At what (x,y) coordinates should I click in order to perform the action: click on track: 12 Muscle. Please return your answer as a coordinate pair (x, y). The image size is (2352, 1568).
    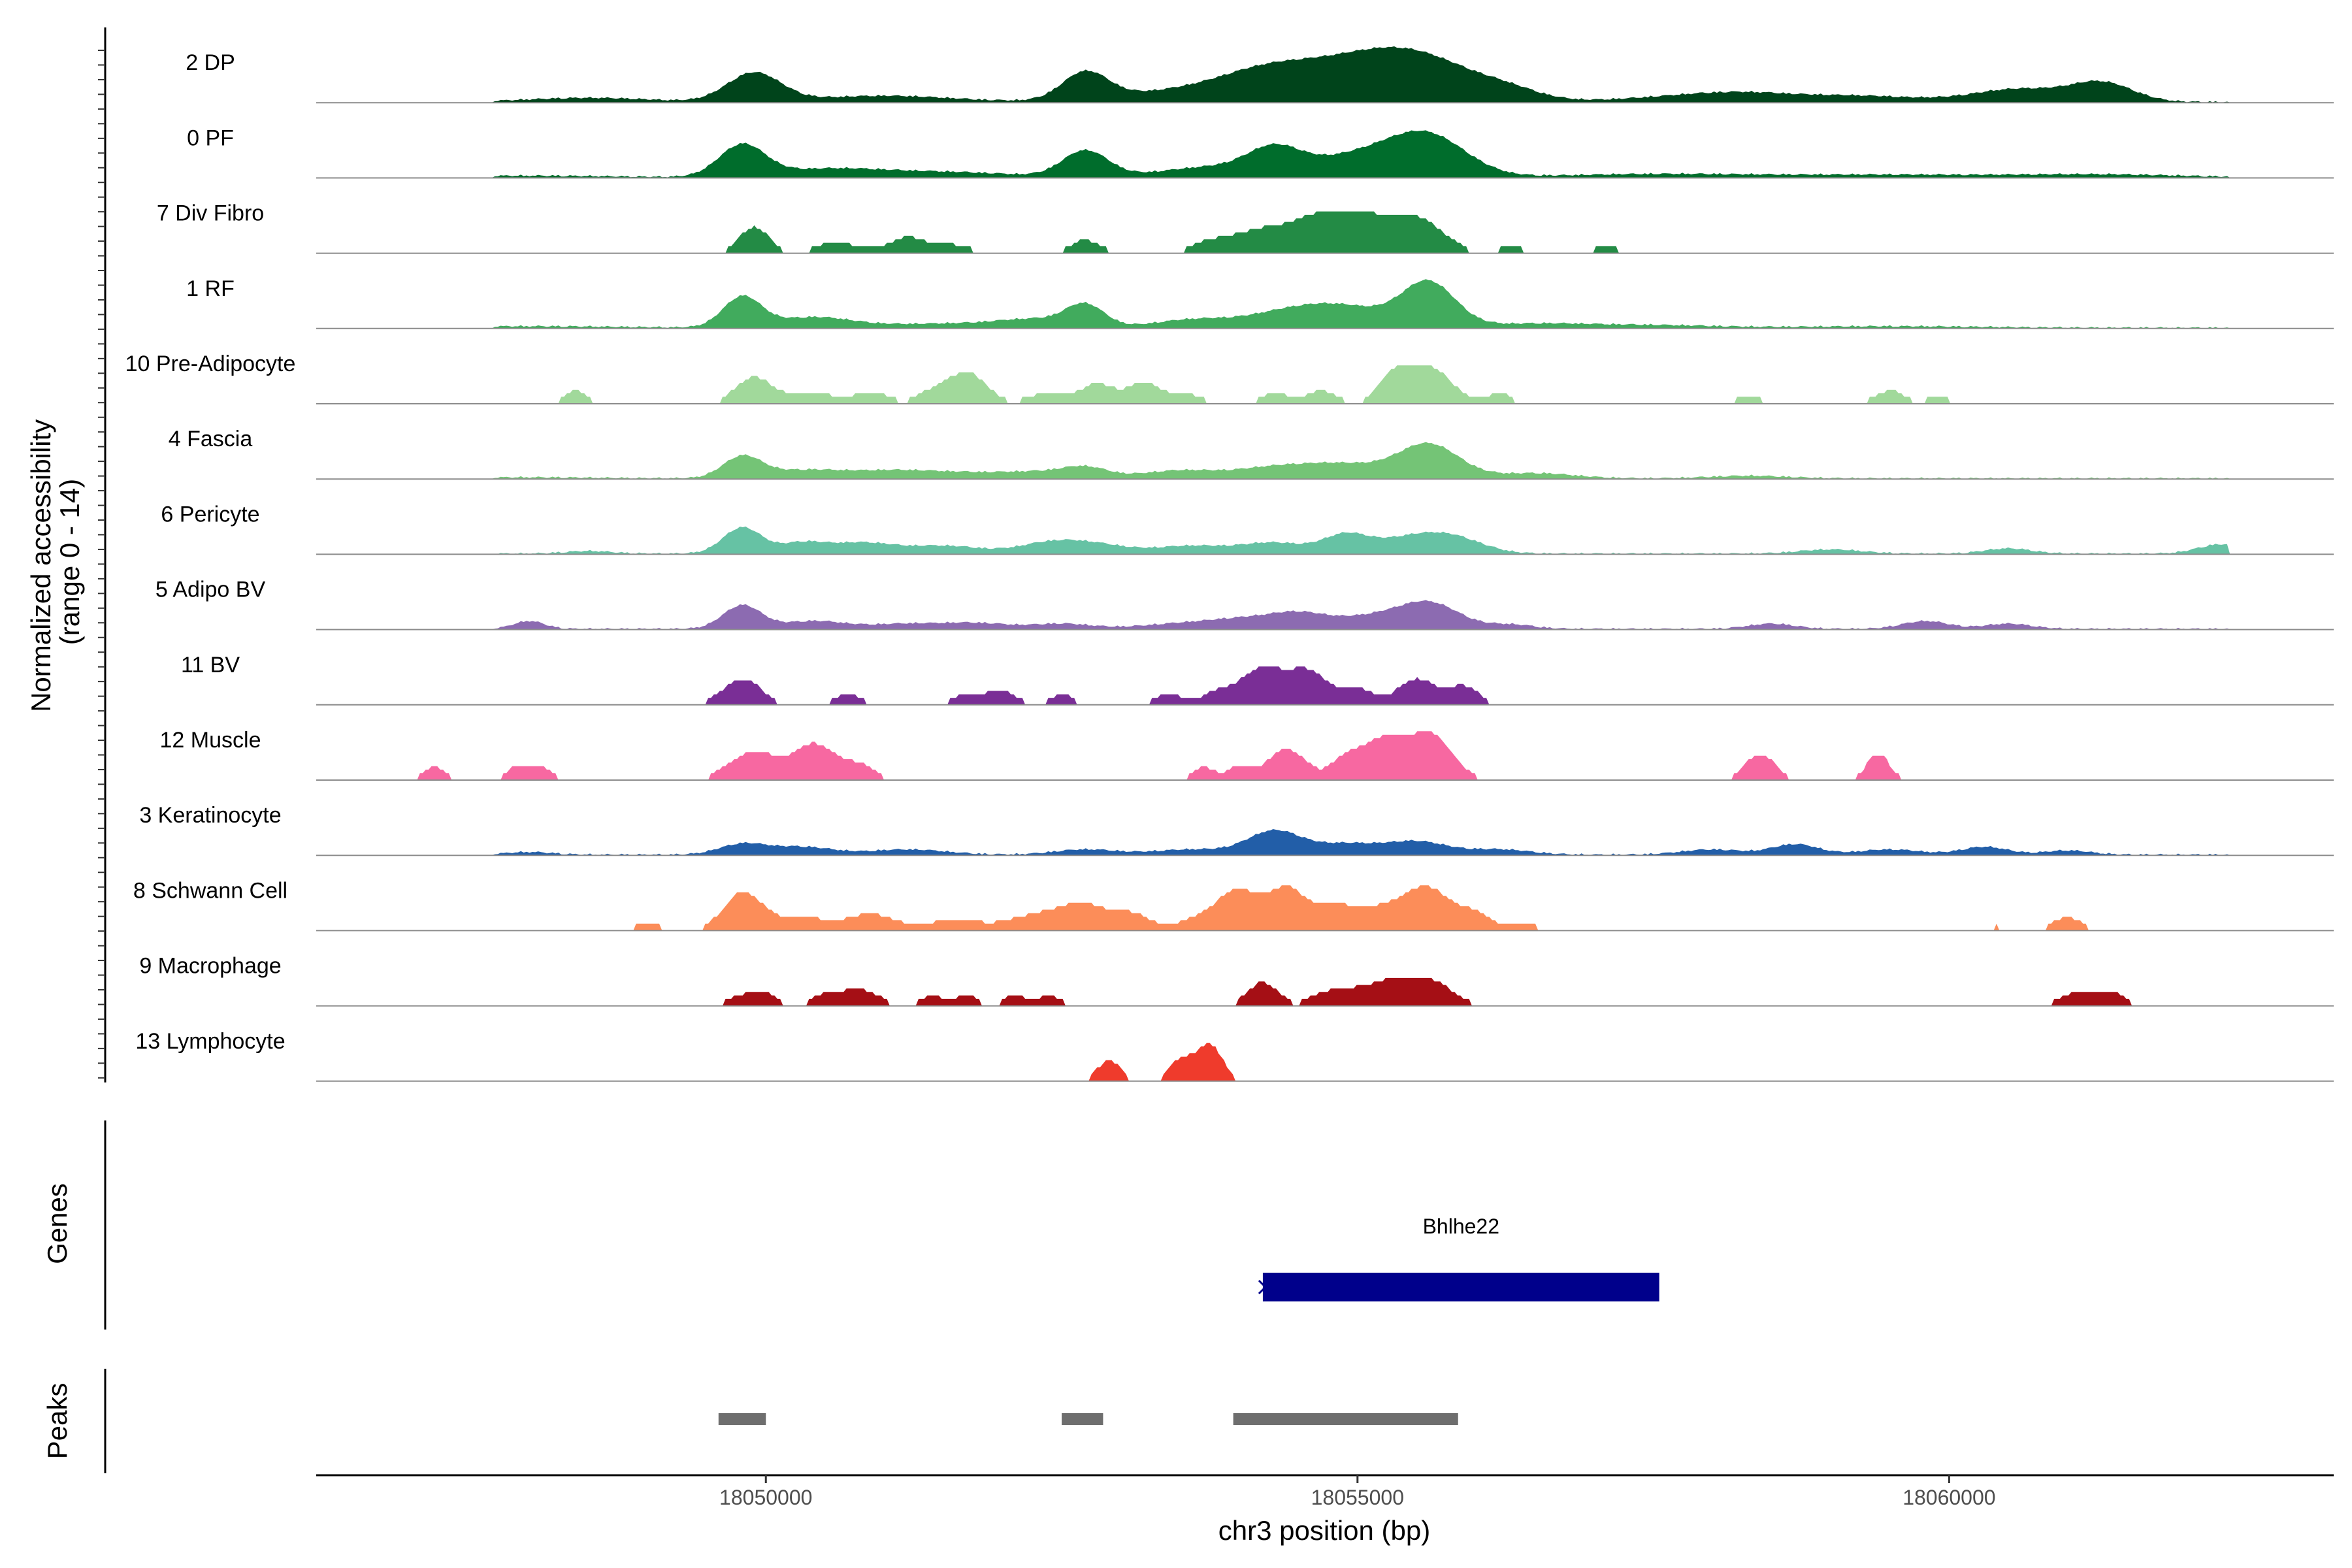
    Looking at the image, I should click on (1247, 754).